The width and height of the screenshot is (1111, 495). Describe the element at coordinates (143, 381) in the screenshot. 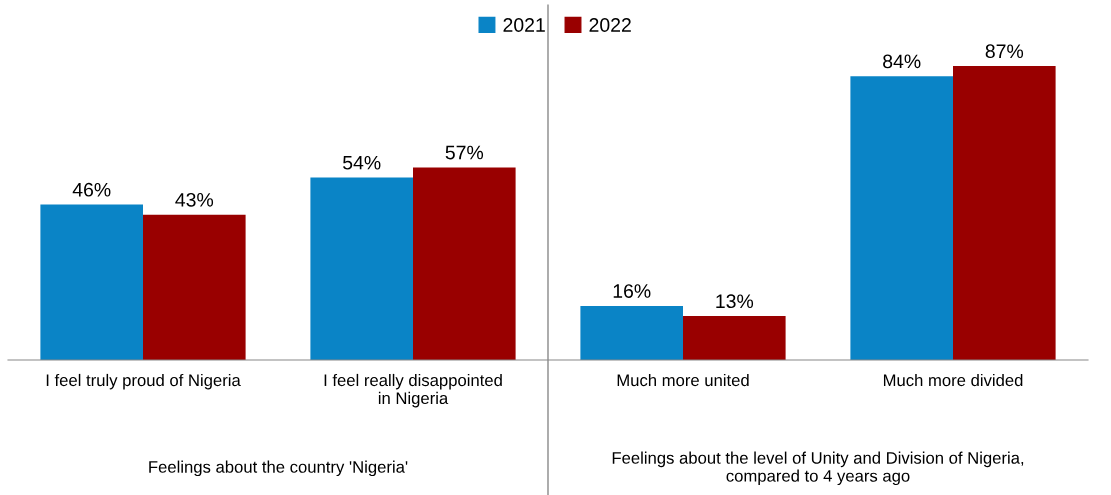

I see `x-tick-label: I feel truly proud of Nigeria` at that location.